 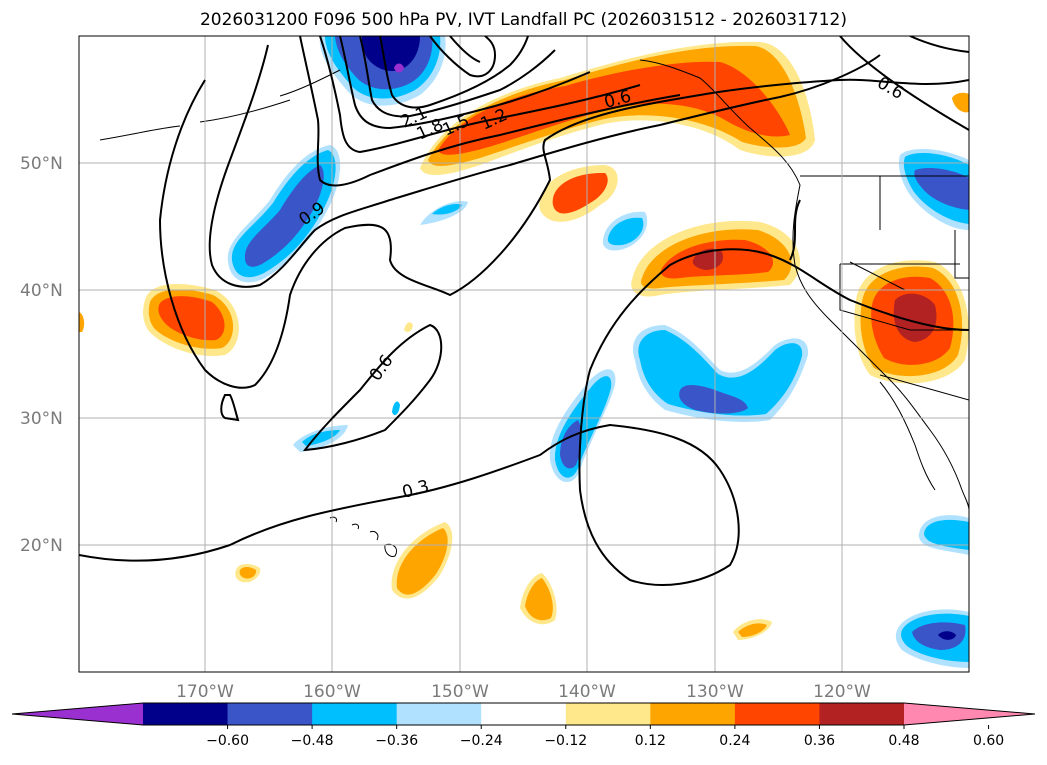 I want to click on longitude-label: 160°W, so click(x=332, y=692).